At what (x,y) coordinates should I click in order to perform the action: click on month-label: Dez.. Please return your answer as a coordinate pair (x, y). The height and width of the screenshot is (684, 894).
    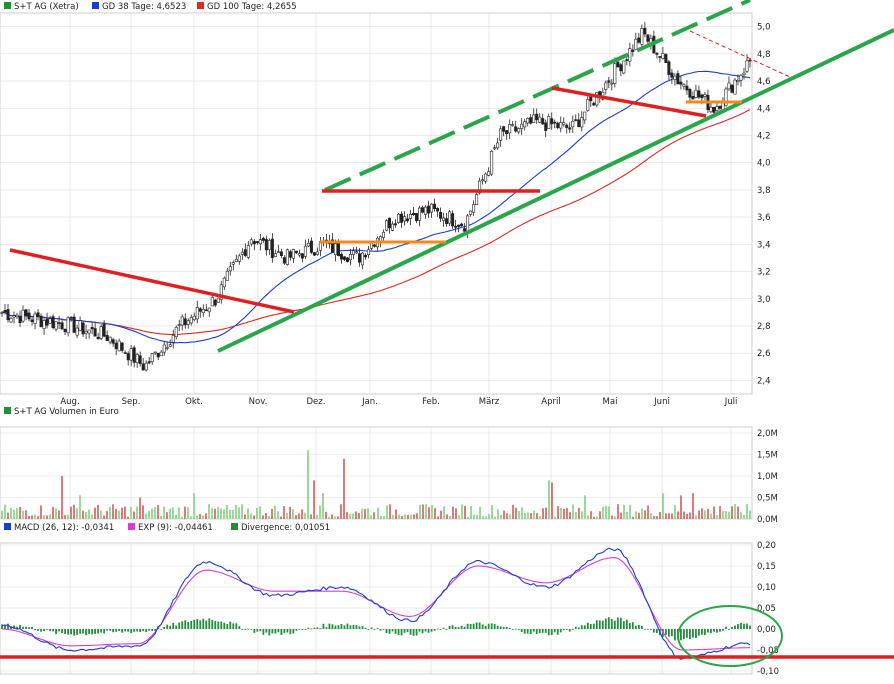
    Looking at the image, I should click on (316, 402).